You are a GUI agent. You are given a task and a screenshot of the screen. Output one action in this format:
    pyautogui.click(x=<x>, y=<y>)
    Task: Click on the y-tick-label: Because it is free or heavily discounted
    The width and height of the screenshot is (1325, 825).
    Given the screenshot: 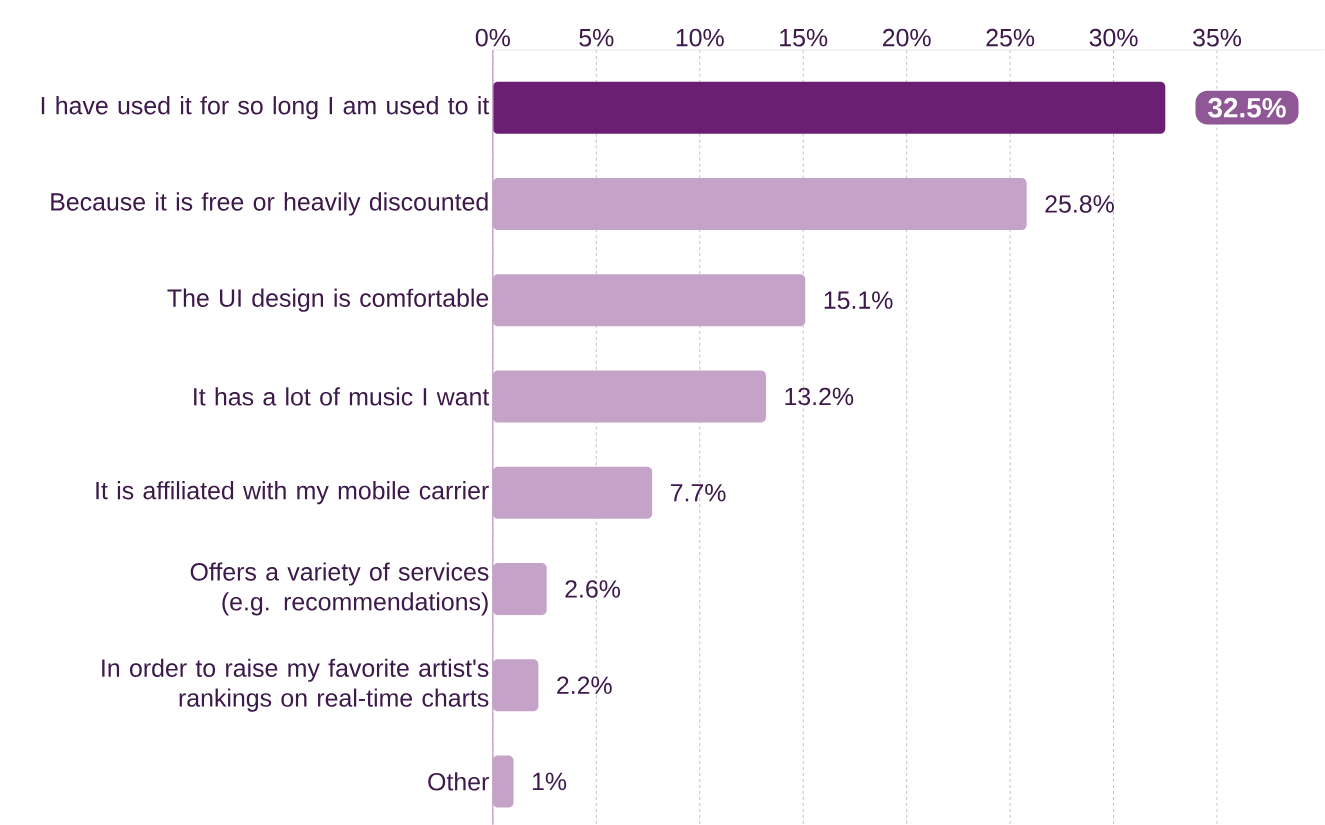 What is the action you would take?
    pyautogui.click(x=269, y=204)
    